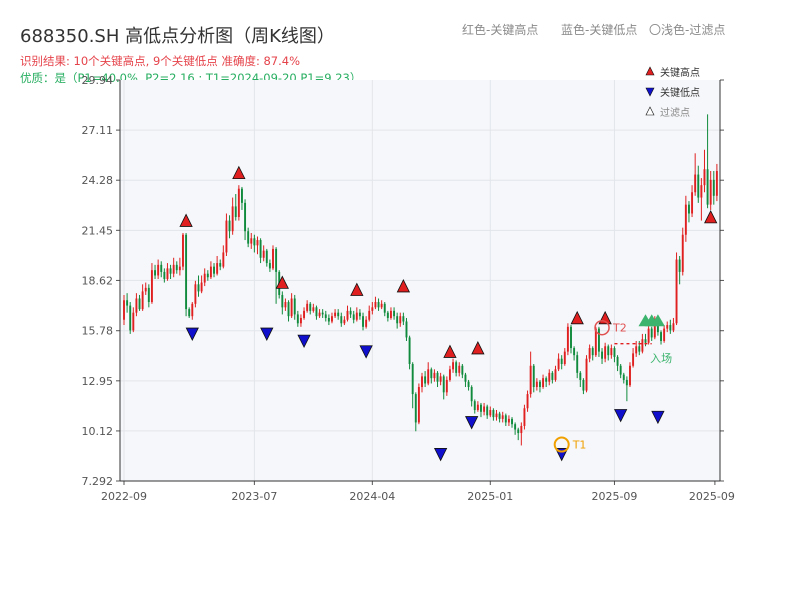  Describe the element at coordinates (561, 444) in the screenshot. I see `t1-circle` at that location.